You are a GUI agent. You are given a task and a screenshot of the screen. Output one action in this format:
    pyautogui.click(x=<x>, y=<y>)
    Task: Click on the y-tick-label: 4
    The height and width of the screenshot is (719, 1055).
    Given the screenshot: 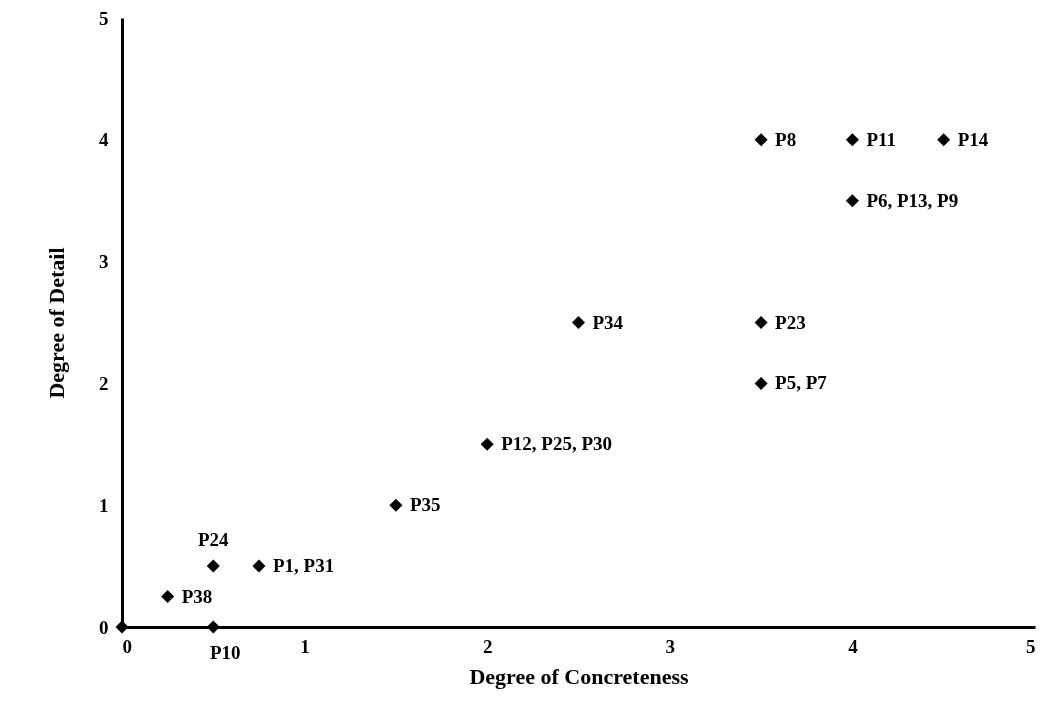 What is the action you would take?
    pyautogui.click(x=104, y=140)
    